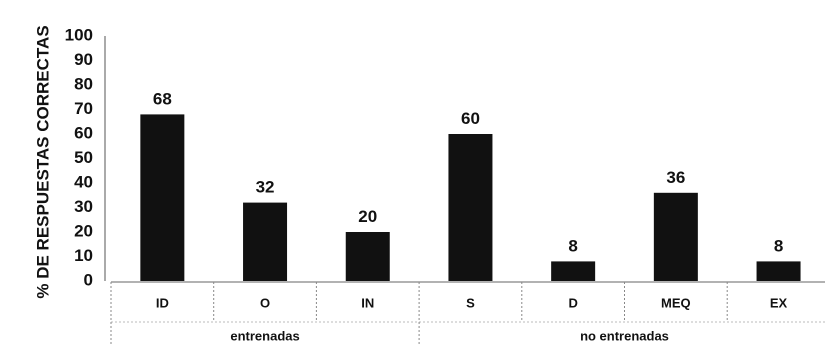 This screenshot has width=825, height=360. What do you see at coordinates (42, 161) in the screenshot?
I see `y-axis-label: % DE RESPUESTAS CORRECTAS` at bounding box center [42, 161].